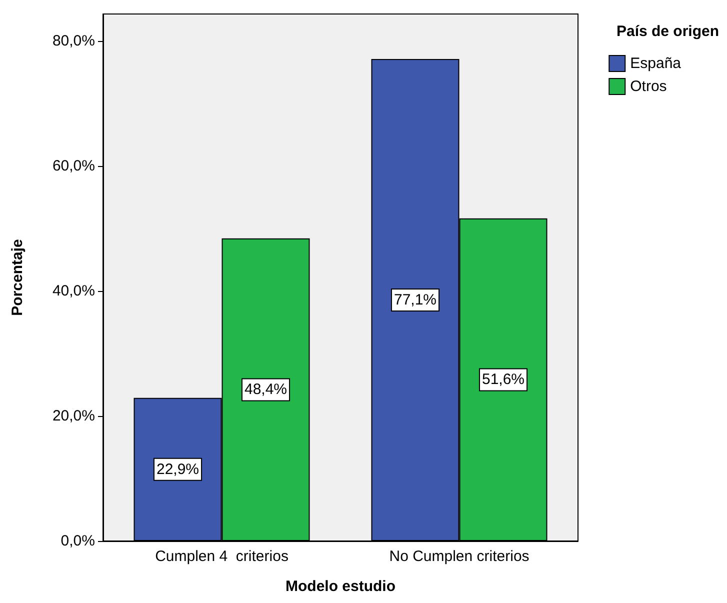  I want to click on y-tick-label: 0,0%, so click(77, 541).